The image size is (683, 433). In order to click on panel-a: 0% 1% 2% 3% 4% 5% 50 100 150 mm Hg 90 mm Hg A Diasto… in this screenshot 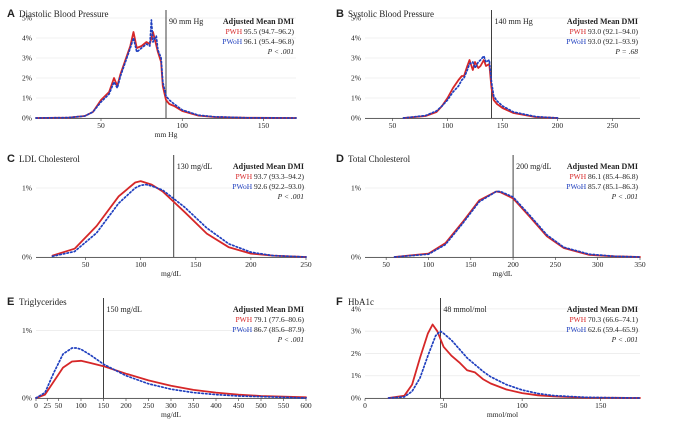, I will do `click(152, 73)`.